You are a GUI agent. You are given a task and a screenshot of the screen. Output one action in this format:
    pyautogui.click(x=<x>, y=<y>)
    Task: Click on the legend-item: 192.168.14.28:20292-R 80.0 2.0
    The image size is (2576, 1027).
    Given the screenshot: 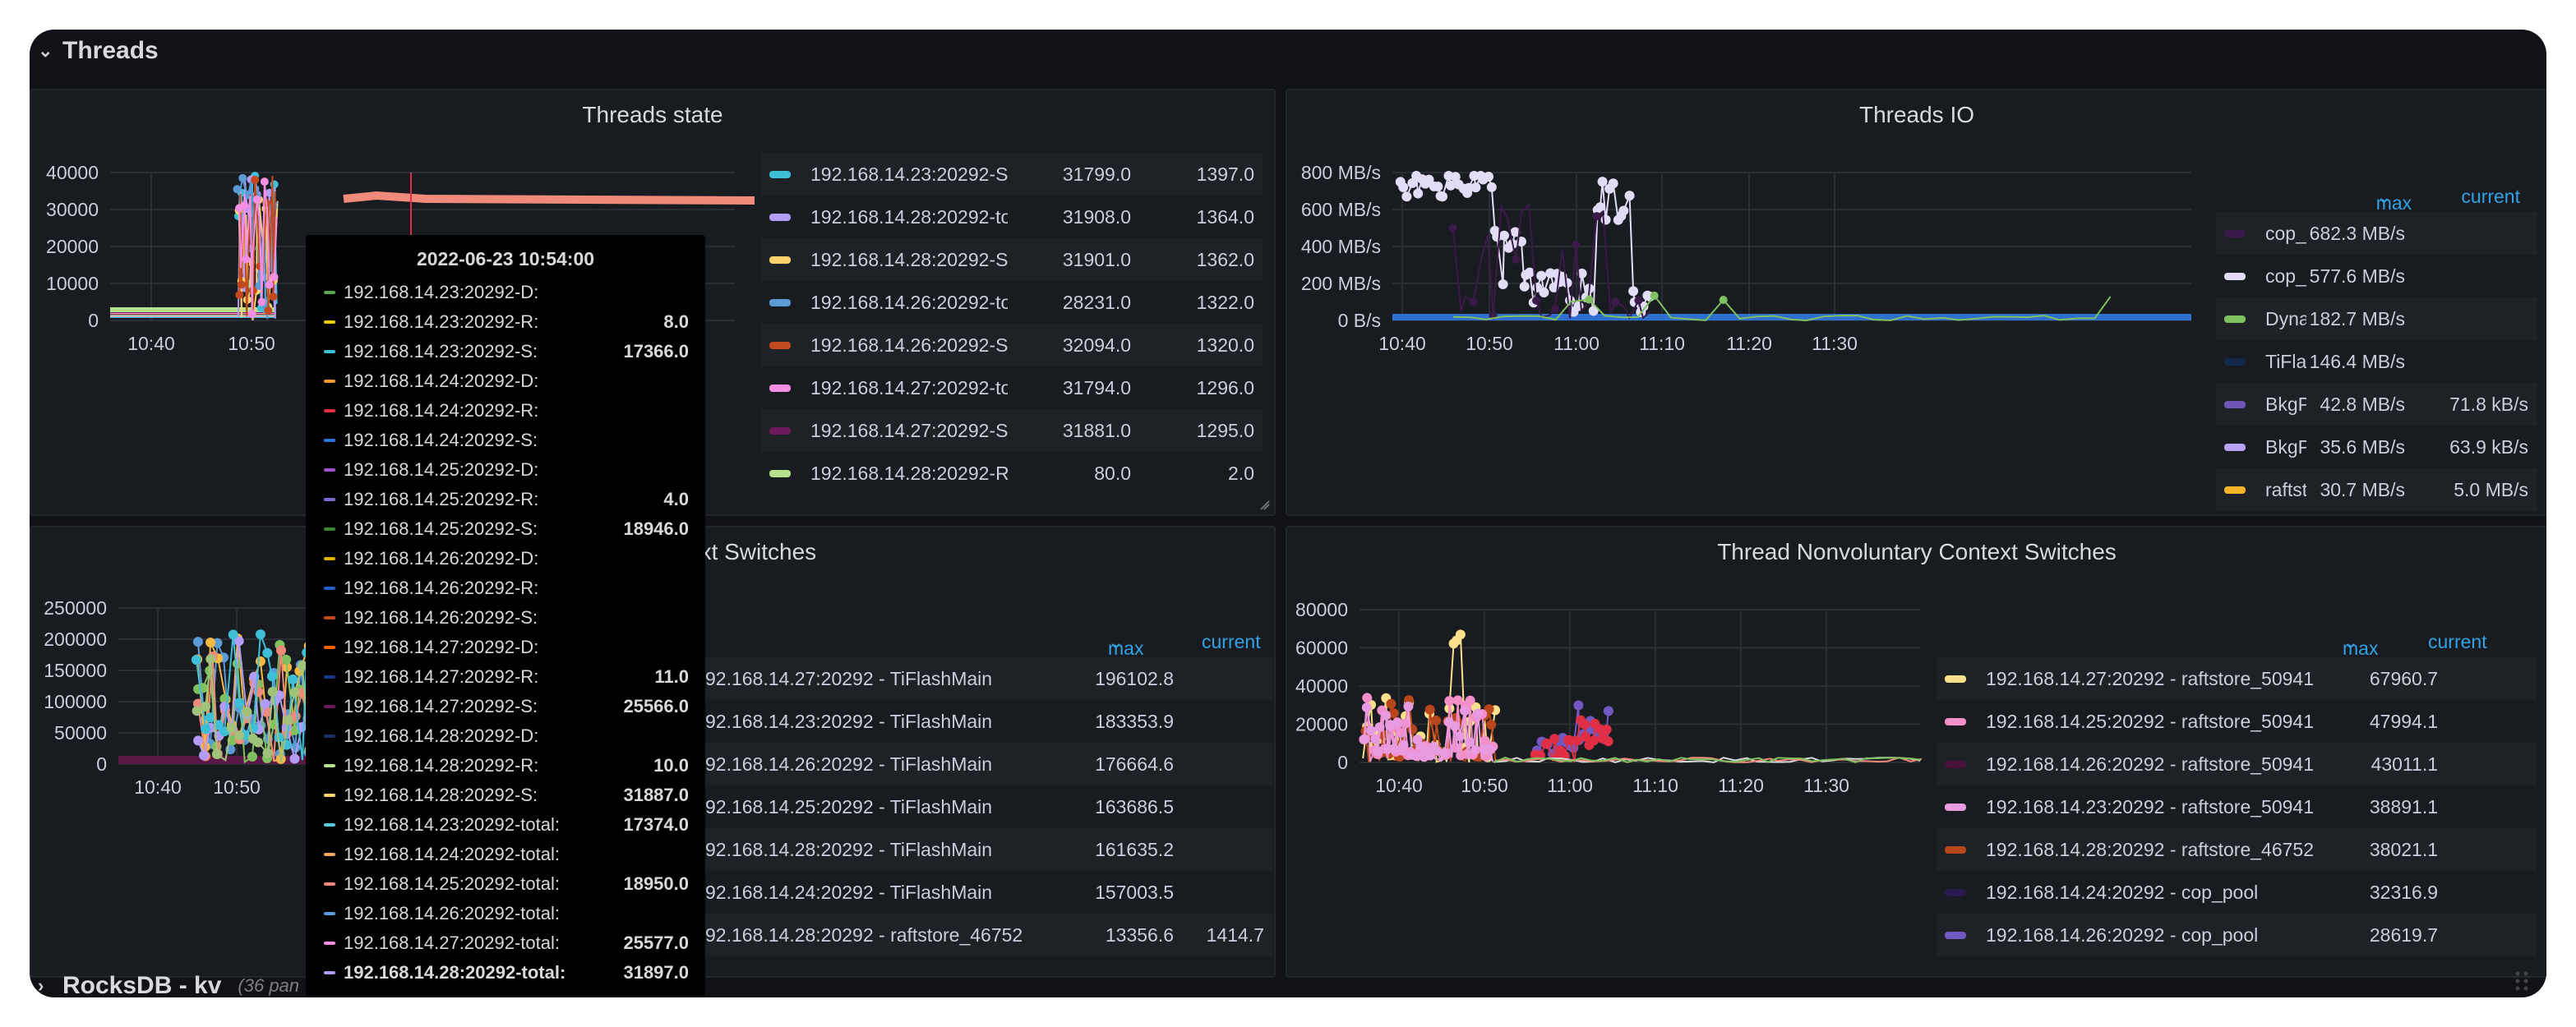 What is the action you would take?
    pyautogui.click(x=1012, y=473)
    